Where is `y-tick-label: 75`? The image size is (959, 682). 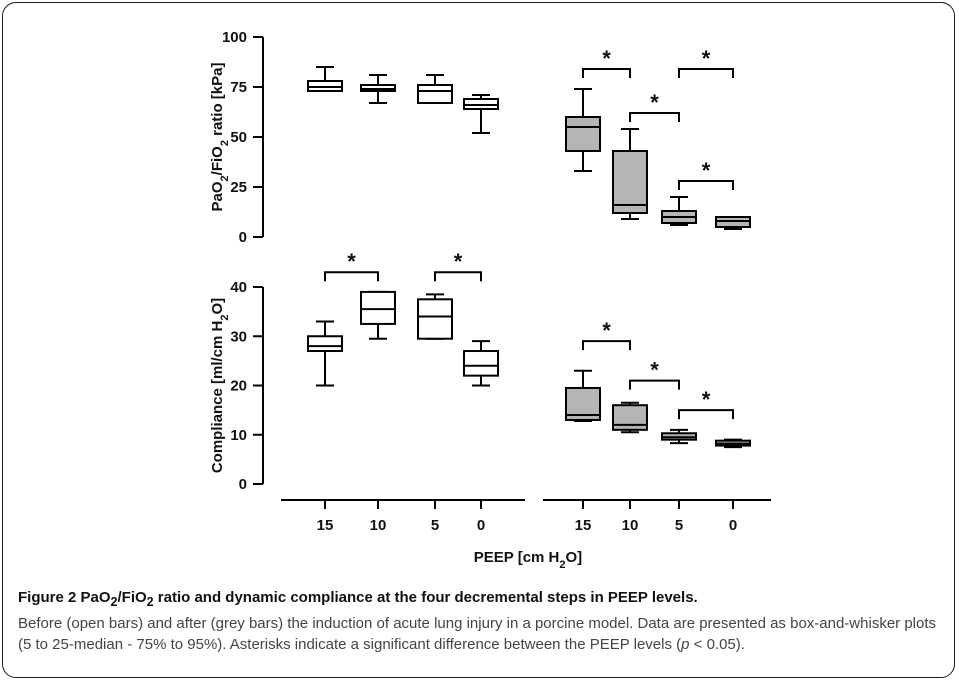
y-tick-label: 75 is located at coordinates (238, 87).